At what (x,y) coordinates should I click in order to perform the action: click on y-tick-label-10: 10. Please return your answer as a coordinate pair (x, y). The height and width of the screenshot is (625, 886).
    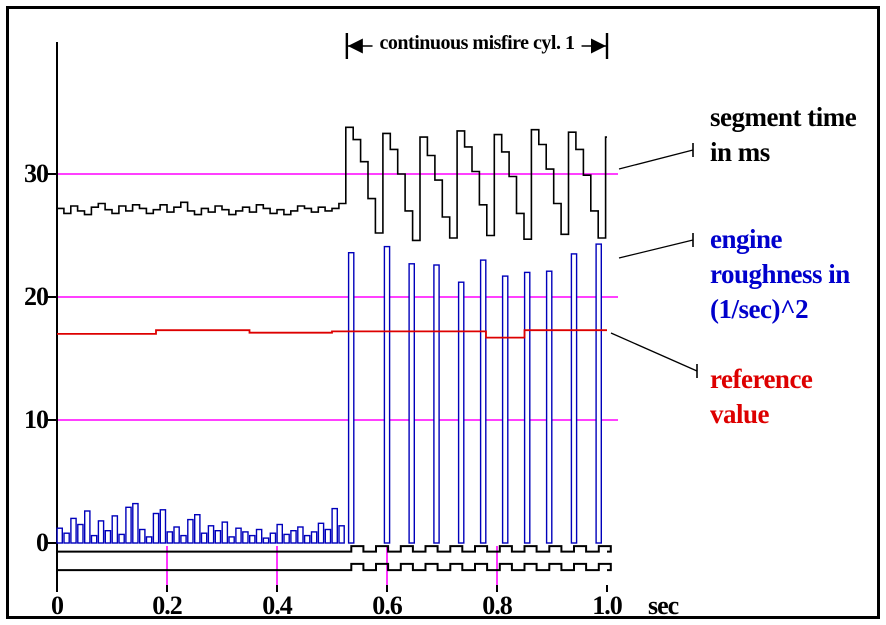
    Looking at the image, I should click on (36, 419).